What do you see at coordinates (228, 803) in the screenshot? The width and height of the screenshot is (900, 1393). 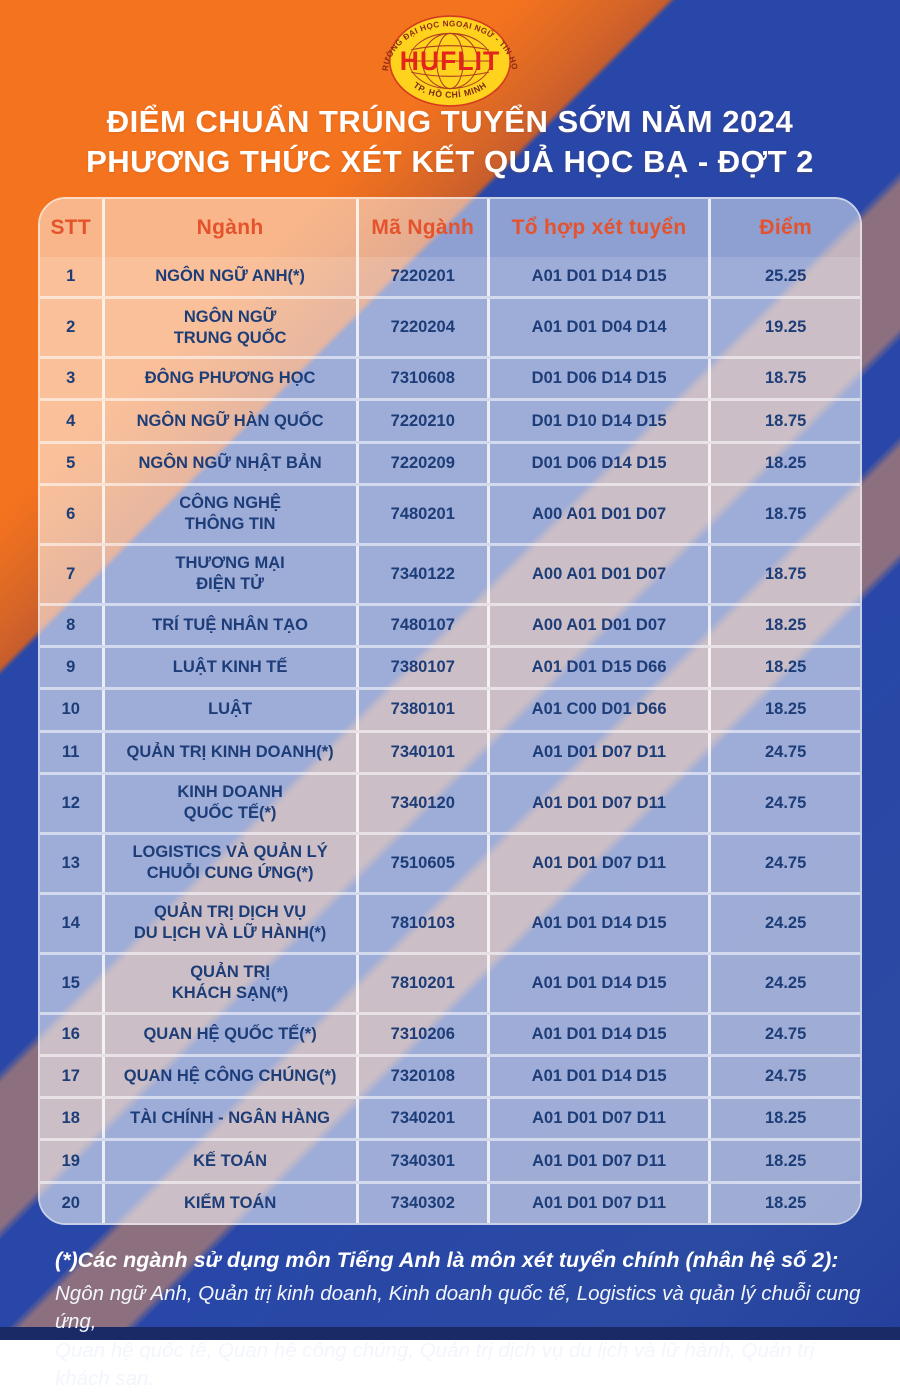 I see `row-major-name: KINH DOANH QUỐC TẾ(*)` at bounding box center [228, 803].